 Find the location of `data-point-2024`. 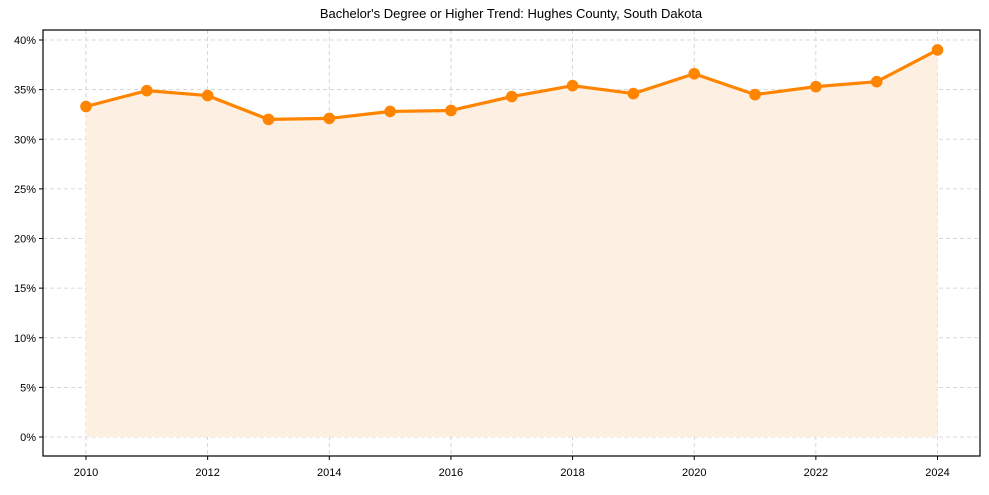

data-point-2024 is located at coordinates (937, 50).